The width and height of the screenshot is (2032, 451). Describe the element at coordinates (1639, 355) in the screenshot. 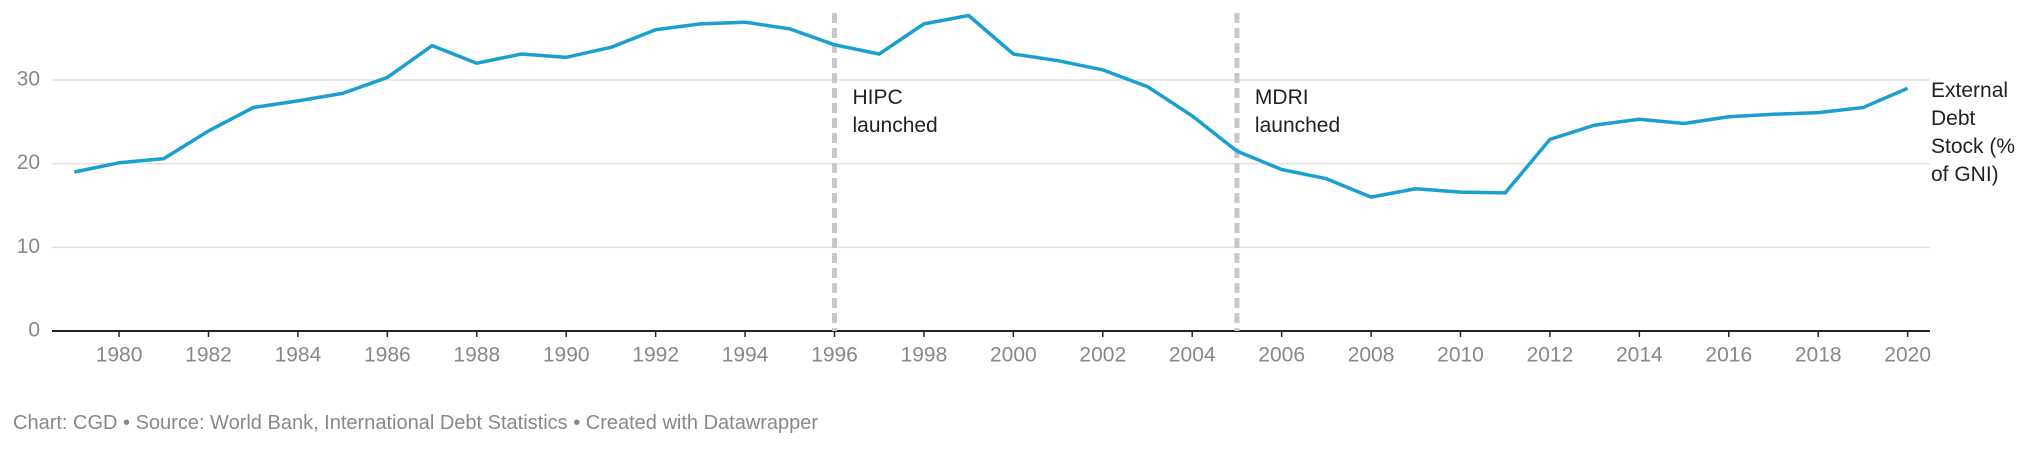

I see `x-tick-label: 2014` at that location.